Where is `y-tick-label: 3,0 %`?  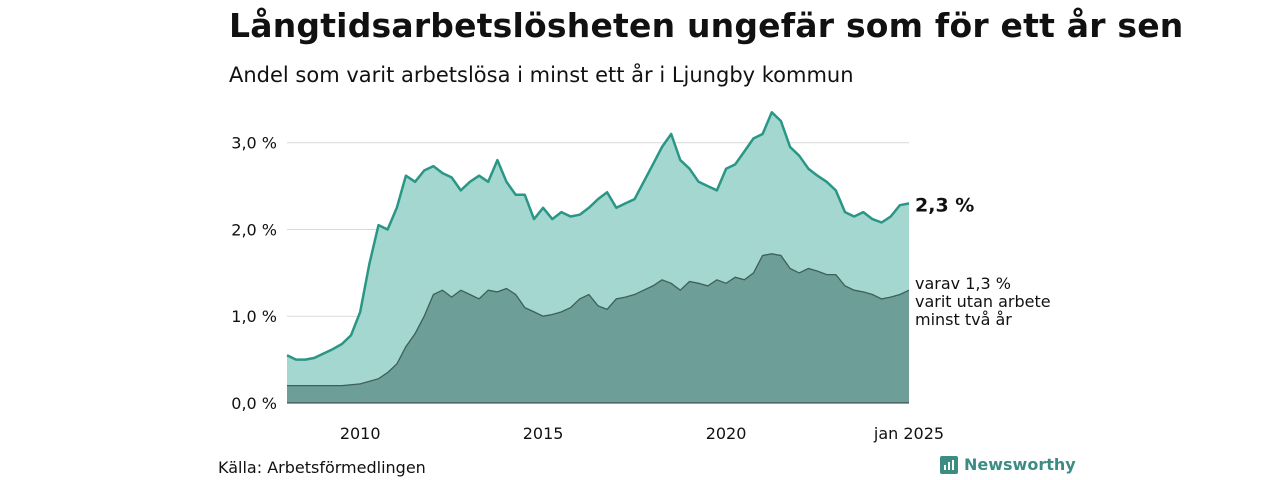 y-tick-label: 3,0 % is located at coordinates (254, 143).